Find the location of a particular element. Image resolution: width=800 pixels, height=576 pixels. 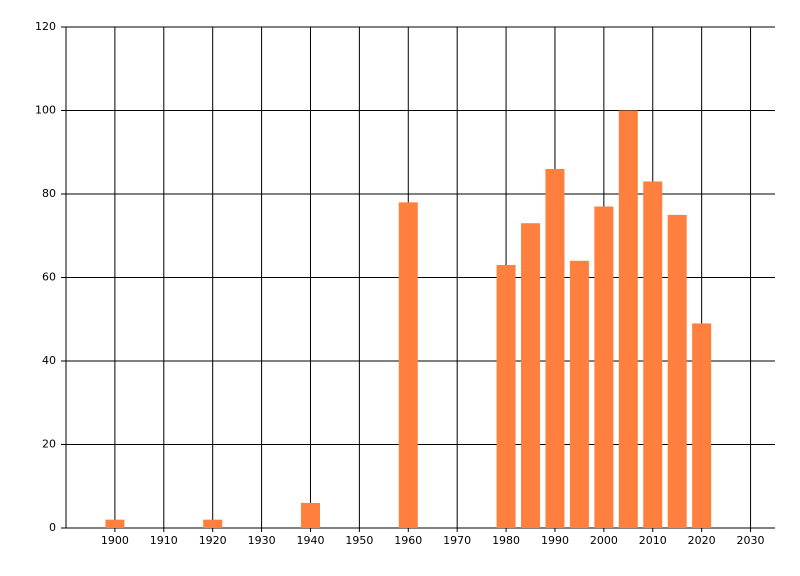

x-tick-label: 1990 is located at coordinates (555, 540).